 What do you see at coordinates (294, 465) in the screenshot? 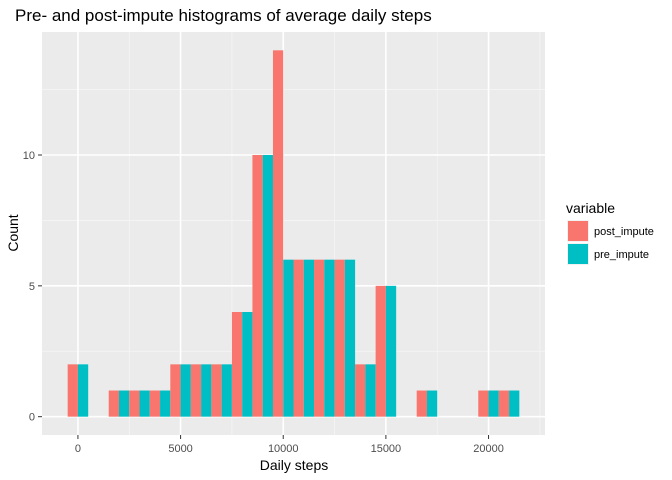
I see `x-axis-title: Daily steps` at bounding box center [294, 465].